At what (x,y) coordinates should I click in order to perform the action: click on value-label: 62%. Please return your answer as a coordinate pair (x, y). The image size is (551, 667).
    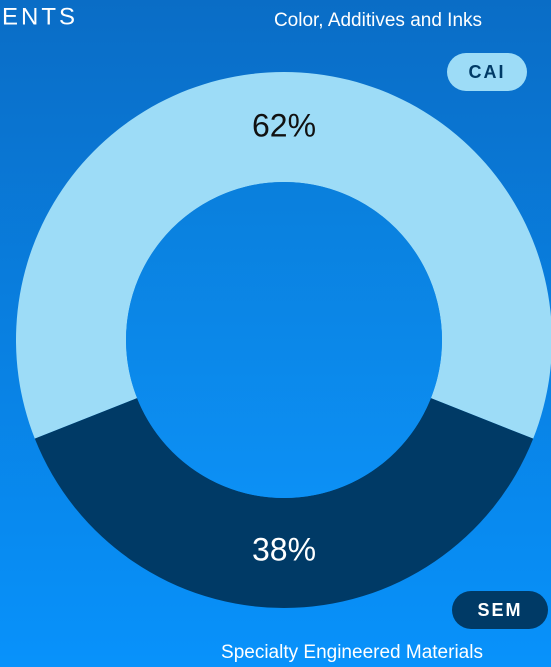
    Looking at the image, I should click on (284, 125).